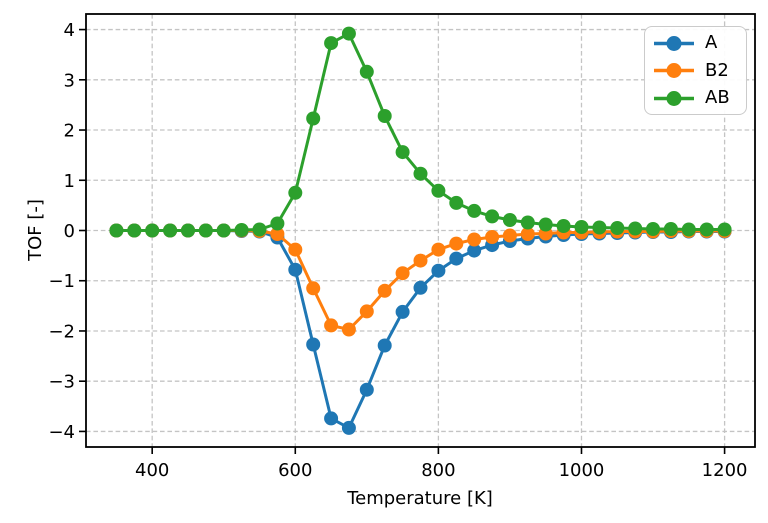 The image size is (768, 523). I want to click on x-tick-label: 1200, so click(725, 470).